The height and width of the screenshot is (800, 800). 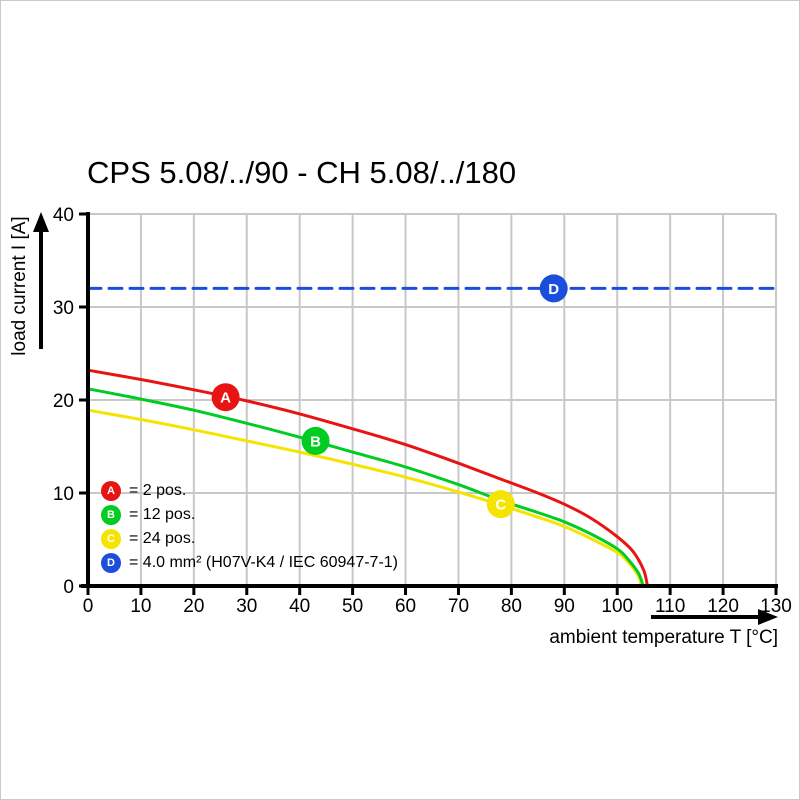 What do you see at coordinates (511, 606) in the screenshot?
I see `x-tick-label: 80` at bounding box center [511, 606].